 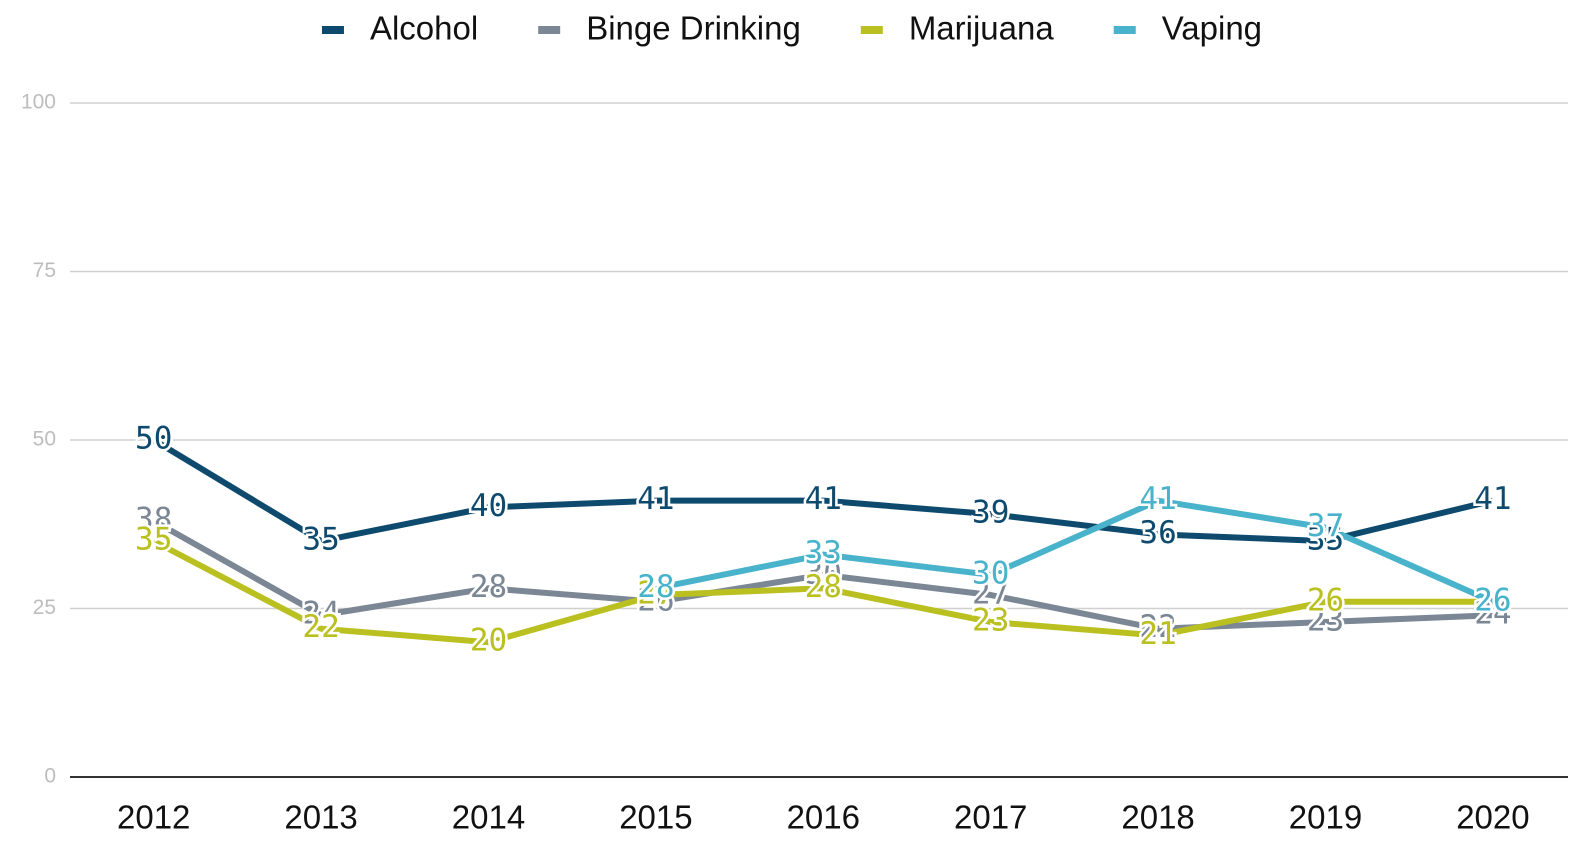 I want to click on y-tick-label: 75, so click(x=44, y=270).